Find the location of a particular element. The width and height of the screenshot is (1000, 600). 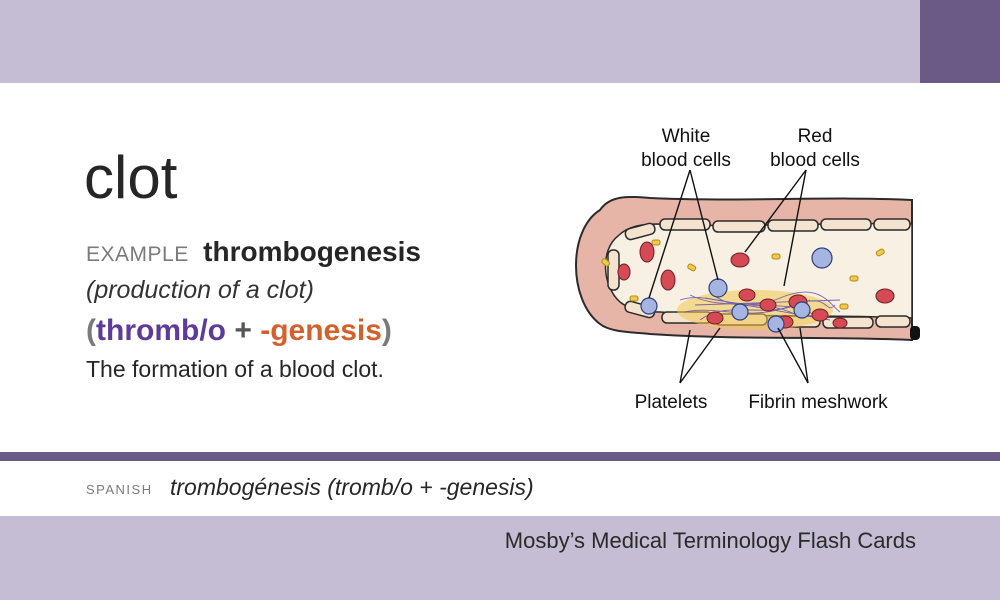

label-red-line2: blood cells is located at coordinates (815, 160).